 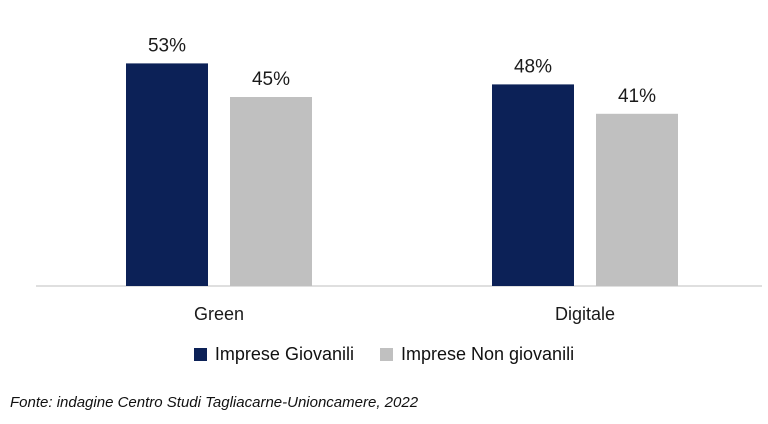 What do you see at coordinates (585, 314) in the screenshot?
I see `category-label-digitale: Digitale` at bounding box center [585, 314].